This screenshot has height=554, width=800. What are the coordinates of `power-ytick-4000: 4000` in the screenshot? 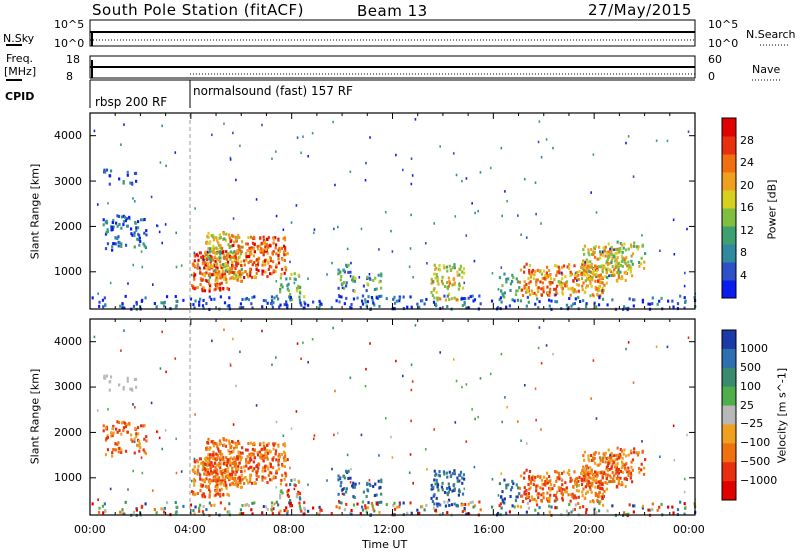 It's located at (68, 135).